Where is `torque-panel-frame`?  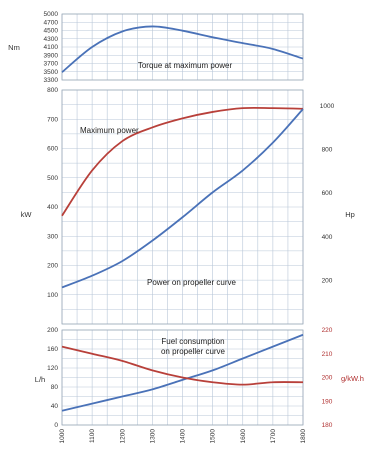 torque-panel-frame is located at coordinates (182, 47).